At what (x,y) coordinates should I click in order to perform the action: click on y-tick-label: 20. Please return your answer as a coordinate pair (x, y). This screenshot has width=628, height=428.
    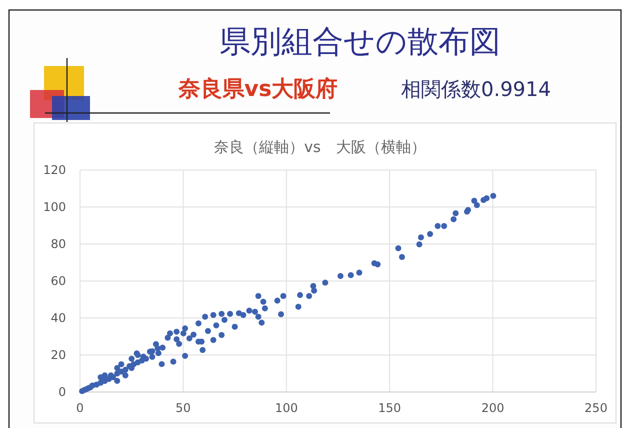
    Looking at the image, I should click on (58, 355).